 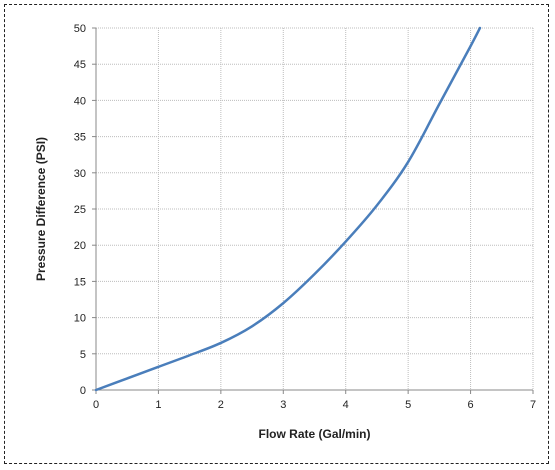 What do you see at coordinates (471, 405) in the screenshot?
I see `x-tick-label: 6` at bounding box center [471, 405].